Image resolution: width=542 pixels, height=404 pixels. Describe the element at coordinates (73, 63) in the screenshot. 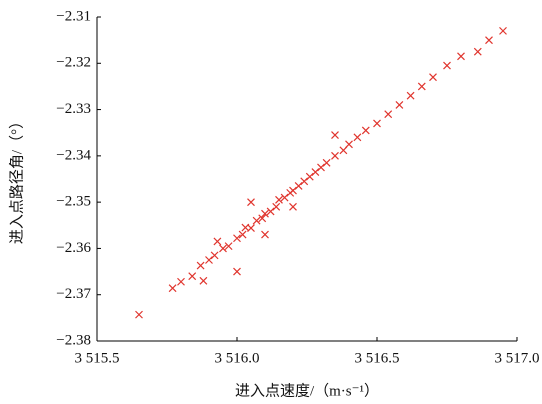

I see `y-tick-label: −2.32` at that location.